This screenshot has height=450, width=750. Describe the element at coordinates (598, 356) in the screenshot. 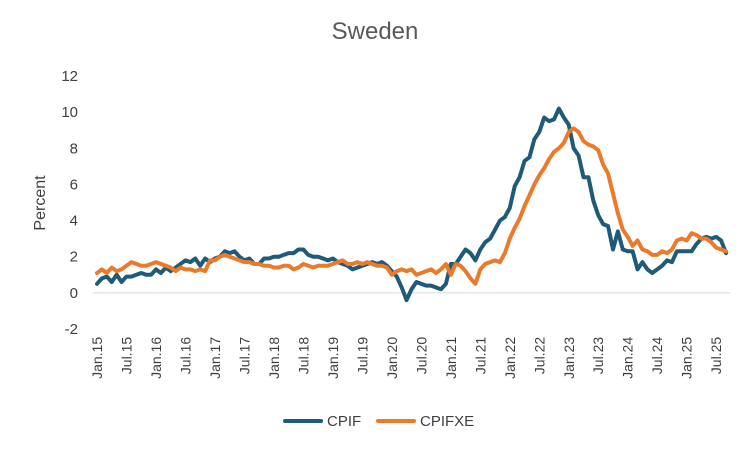

I see `x-tick-label: Jul.23` at that location.